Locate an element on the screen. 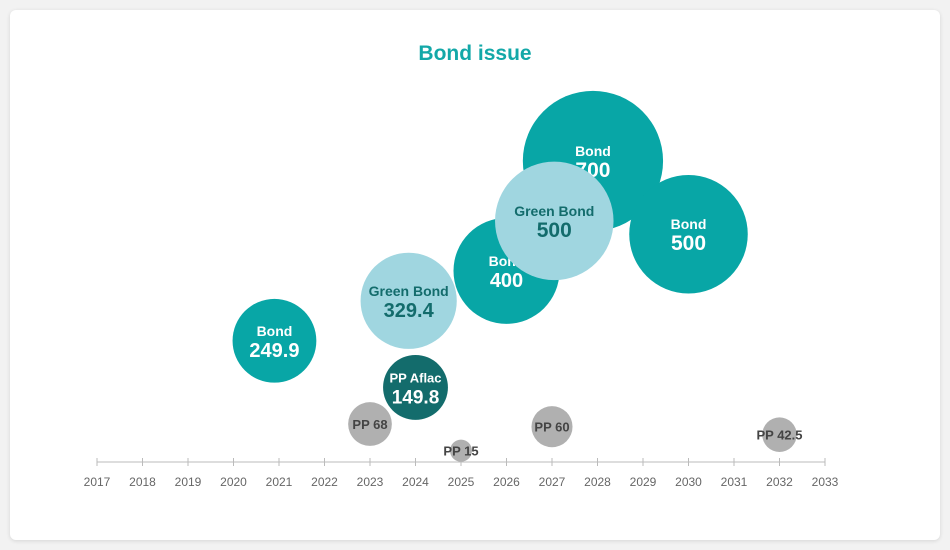 The width and height of the screenshot is (950, 550). bubble: PP 42.5 is located at coordinates (779, 434).